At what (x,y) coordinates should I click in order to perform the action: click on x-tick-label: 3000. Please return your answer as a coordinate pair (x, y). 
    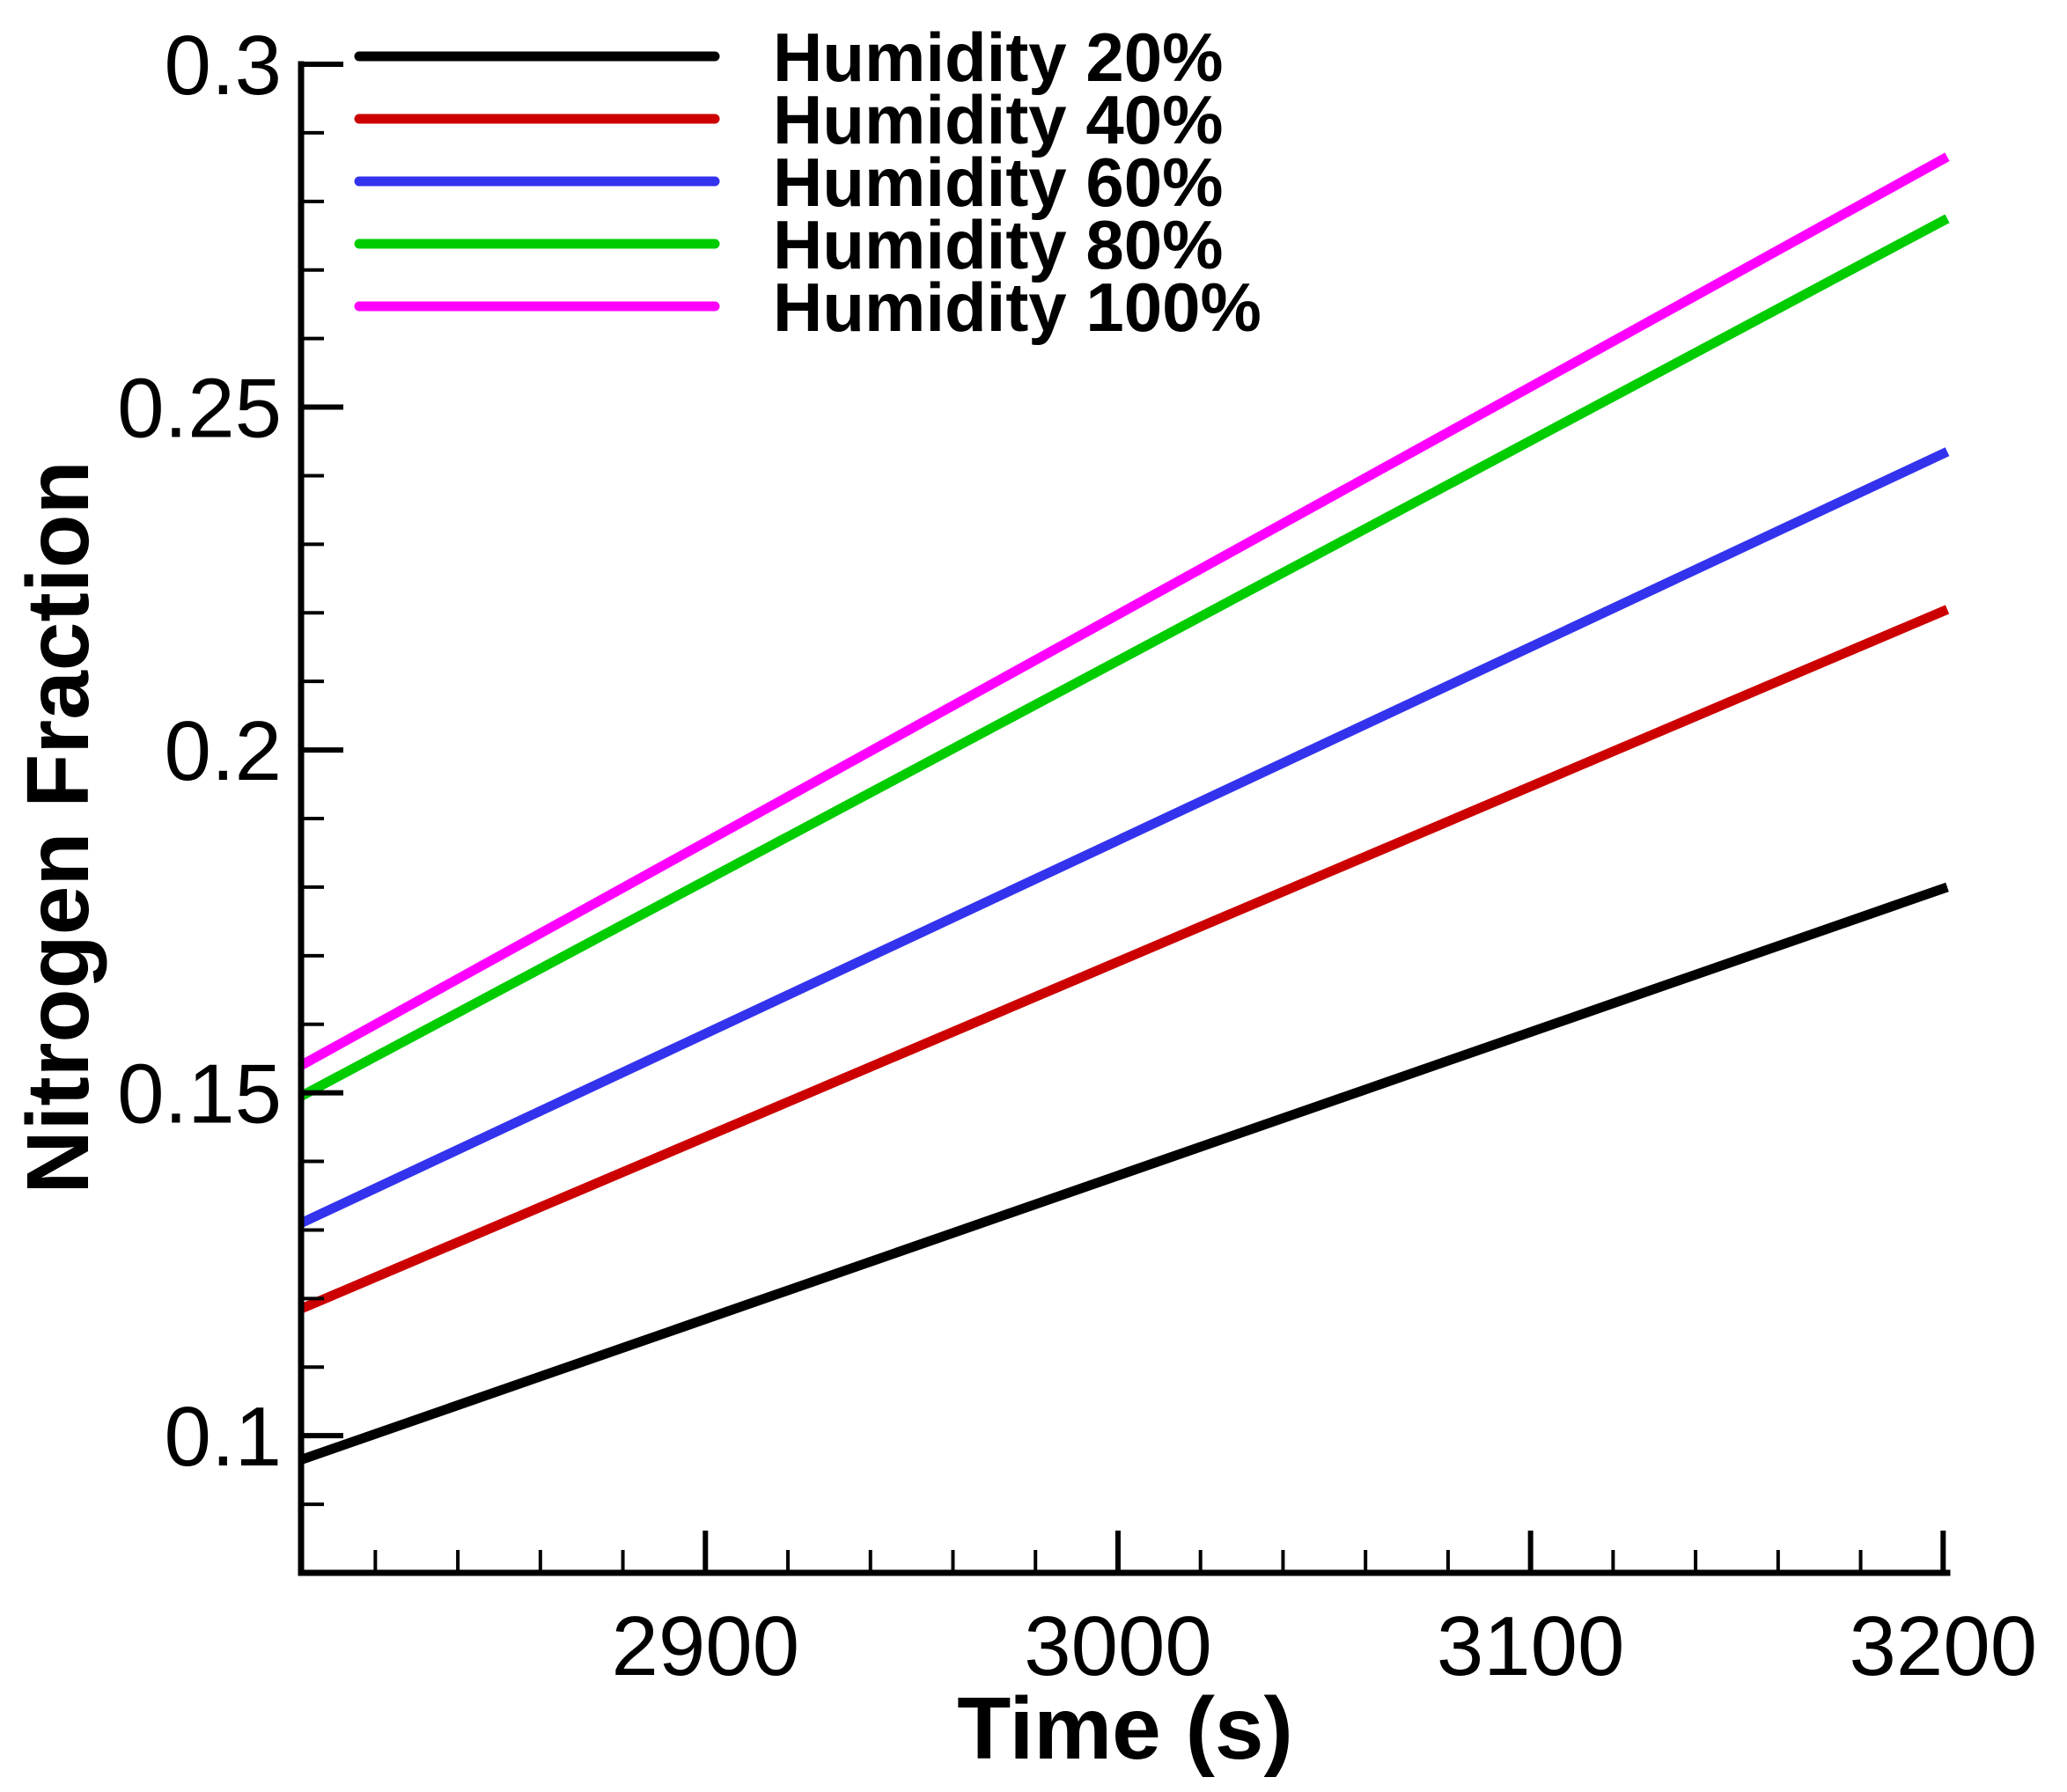
    Looking at the image, I should click on (1118, 1646).